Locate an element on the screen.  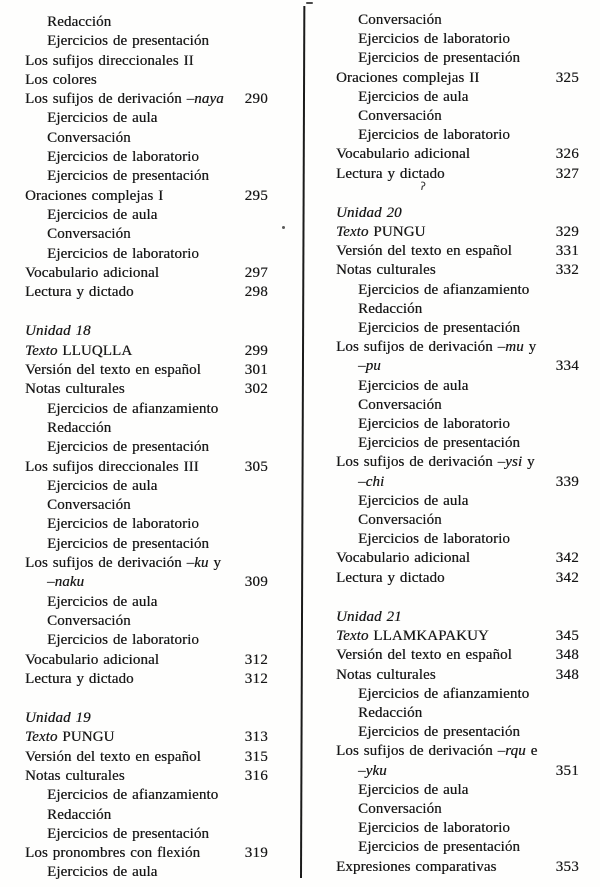
toc-entry-page-number: 345 is located at coordinates (567, 636).